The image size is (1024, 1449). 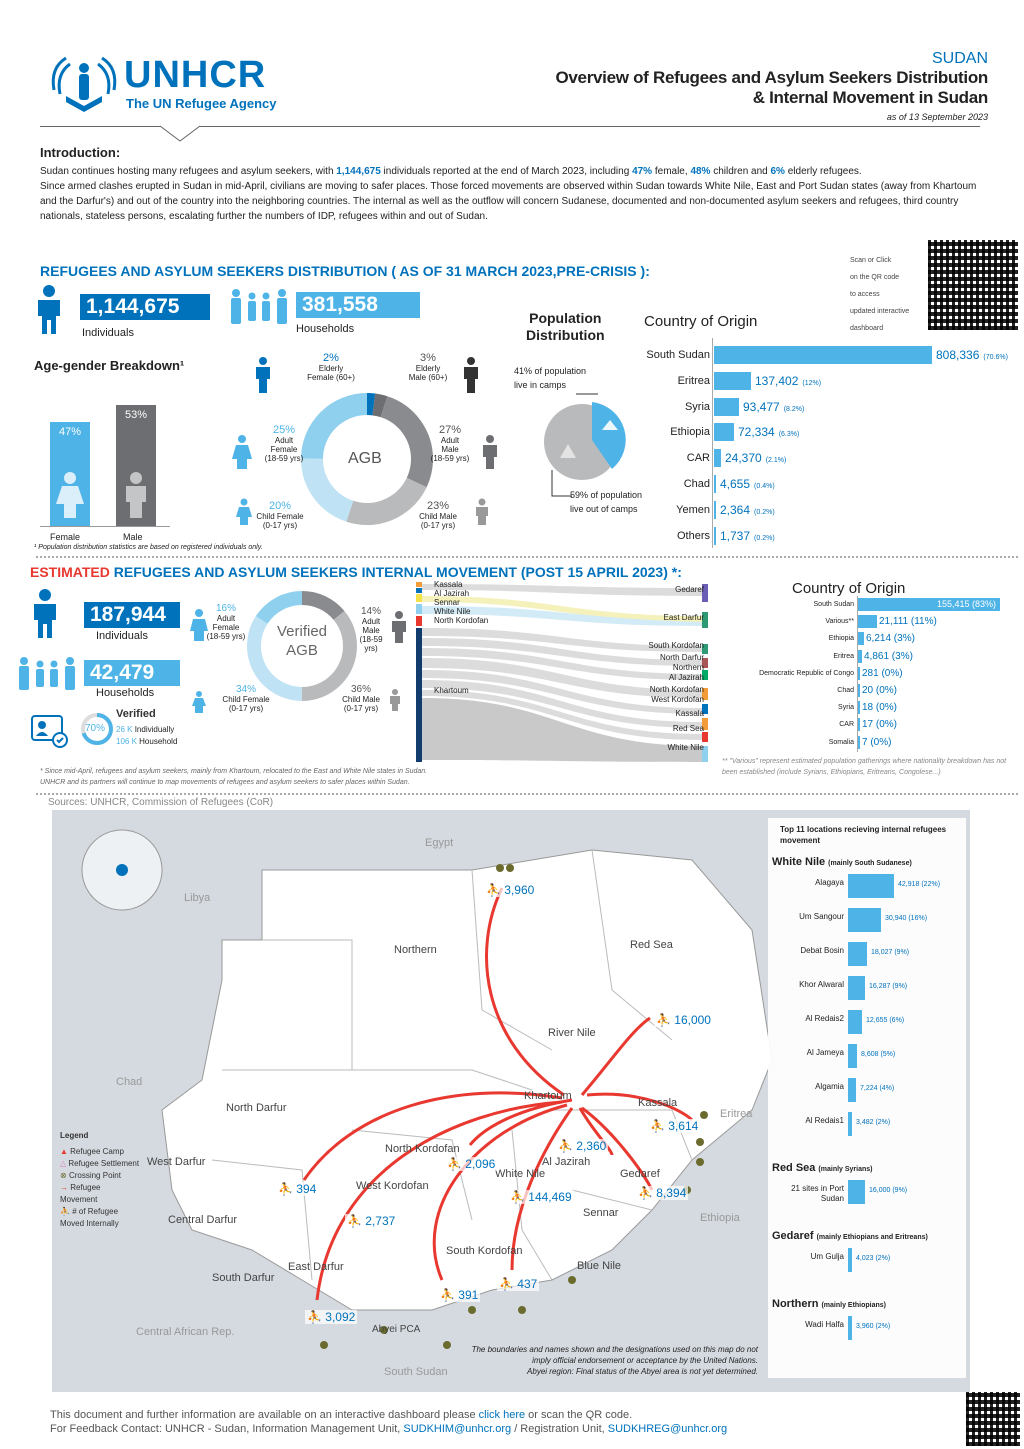 I want to click on top-location-value: 3,482 (2%), so click(x=873, y=1122).